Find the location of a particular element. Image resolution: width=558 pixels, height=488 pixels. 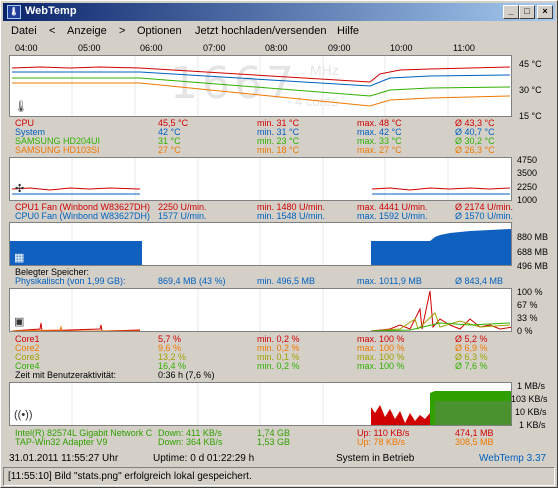

menu-optionen: Optionen is located at coordinates (159, 31).